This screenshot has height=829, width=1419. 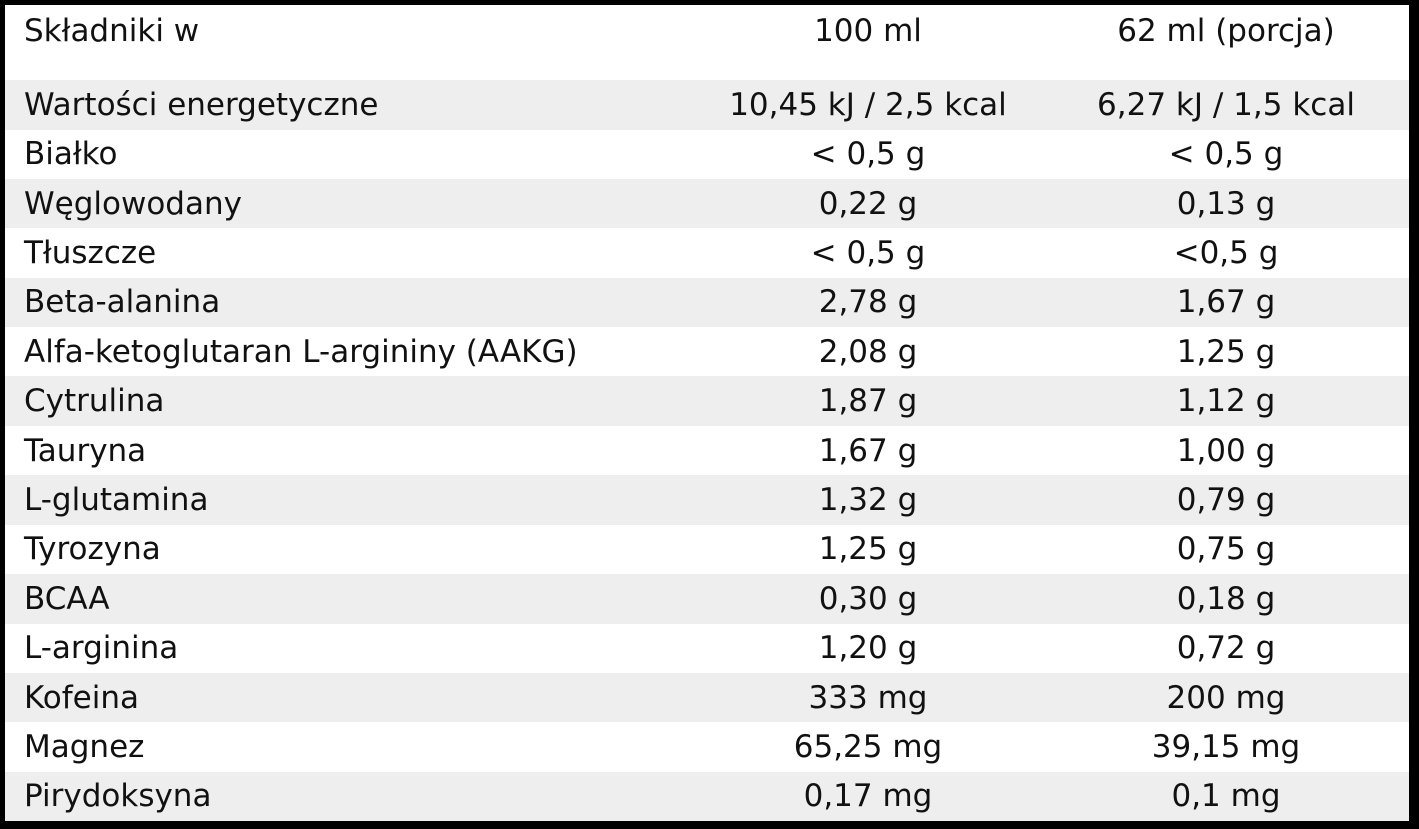 What do you see at coordinates (1226, 499) in the screenshot?
I see `nutrient-amount: 0,79 g` at bounding box center [1226, 499].